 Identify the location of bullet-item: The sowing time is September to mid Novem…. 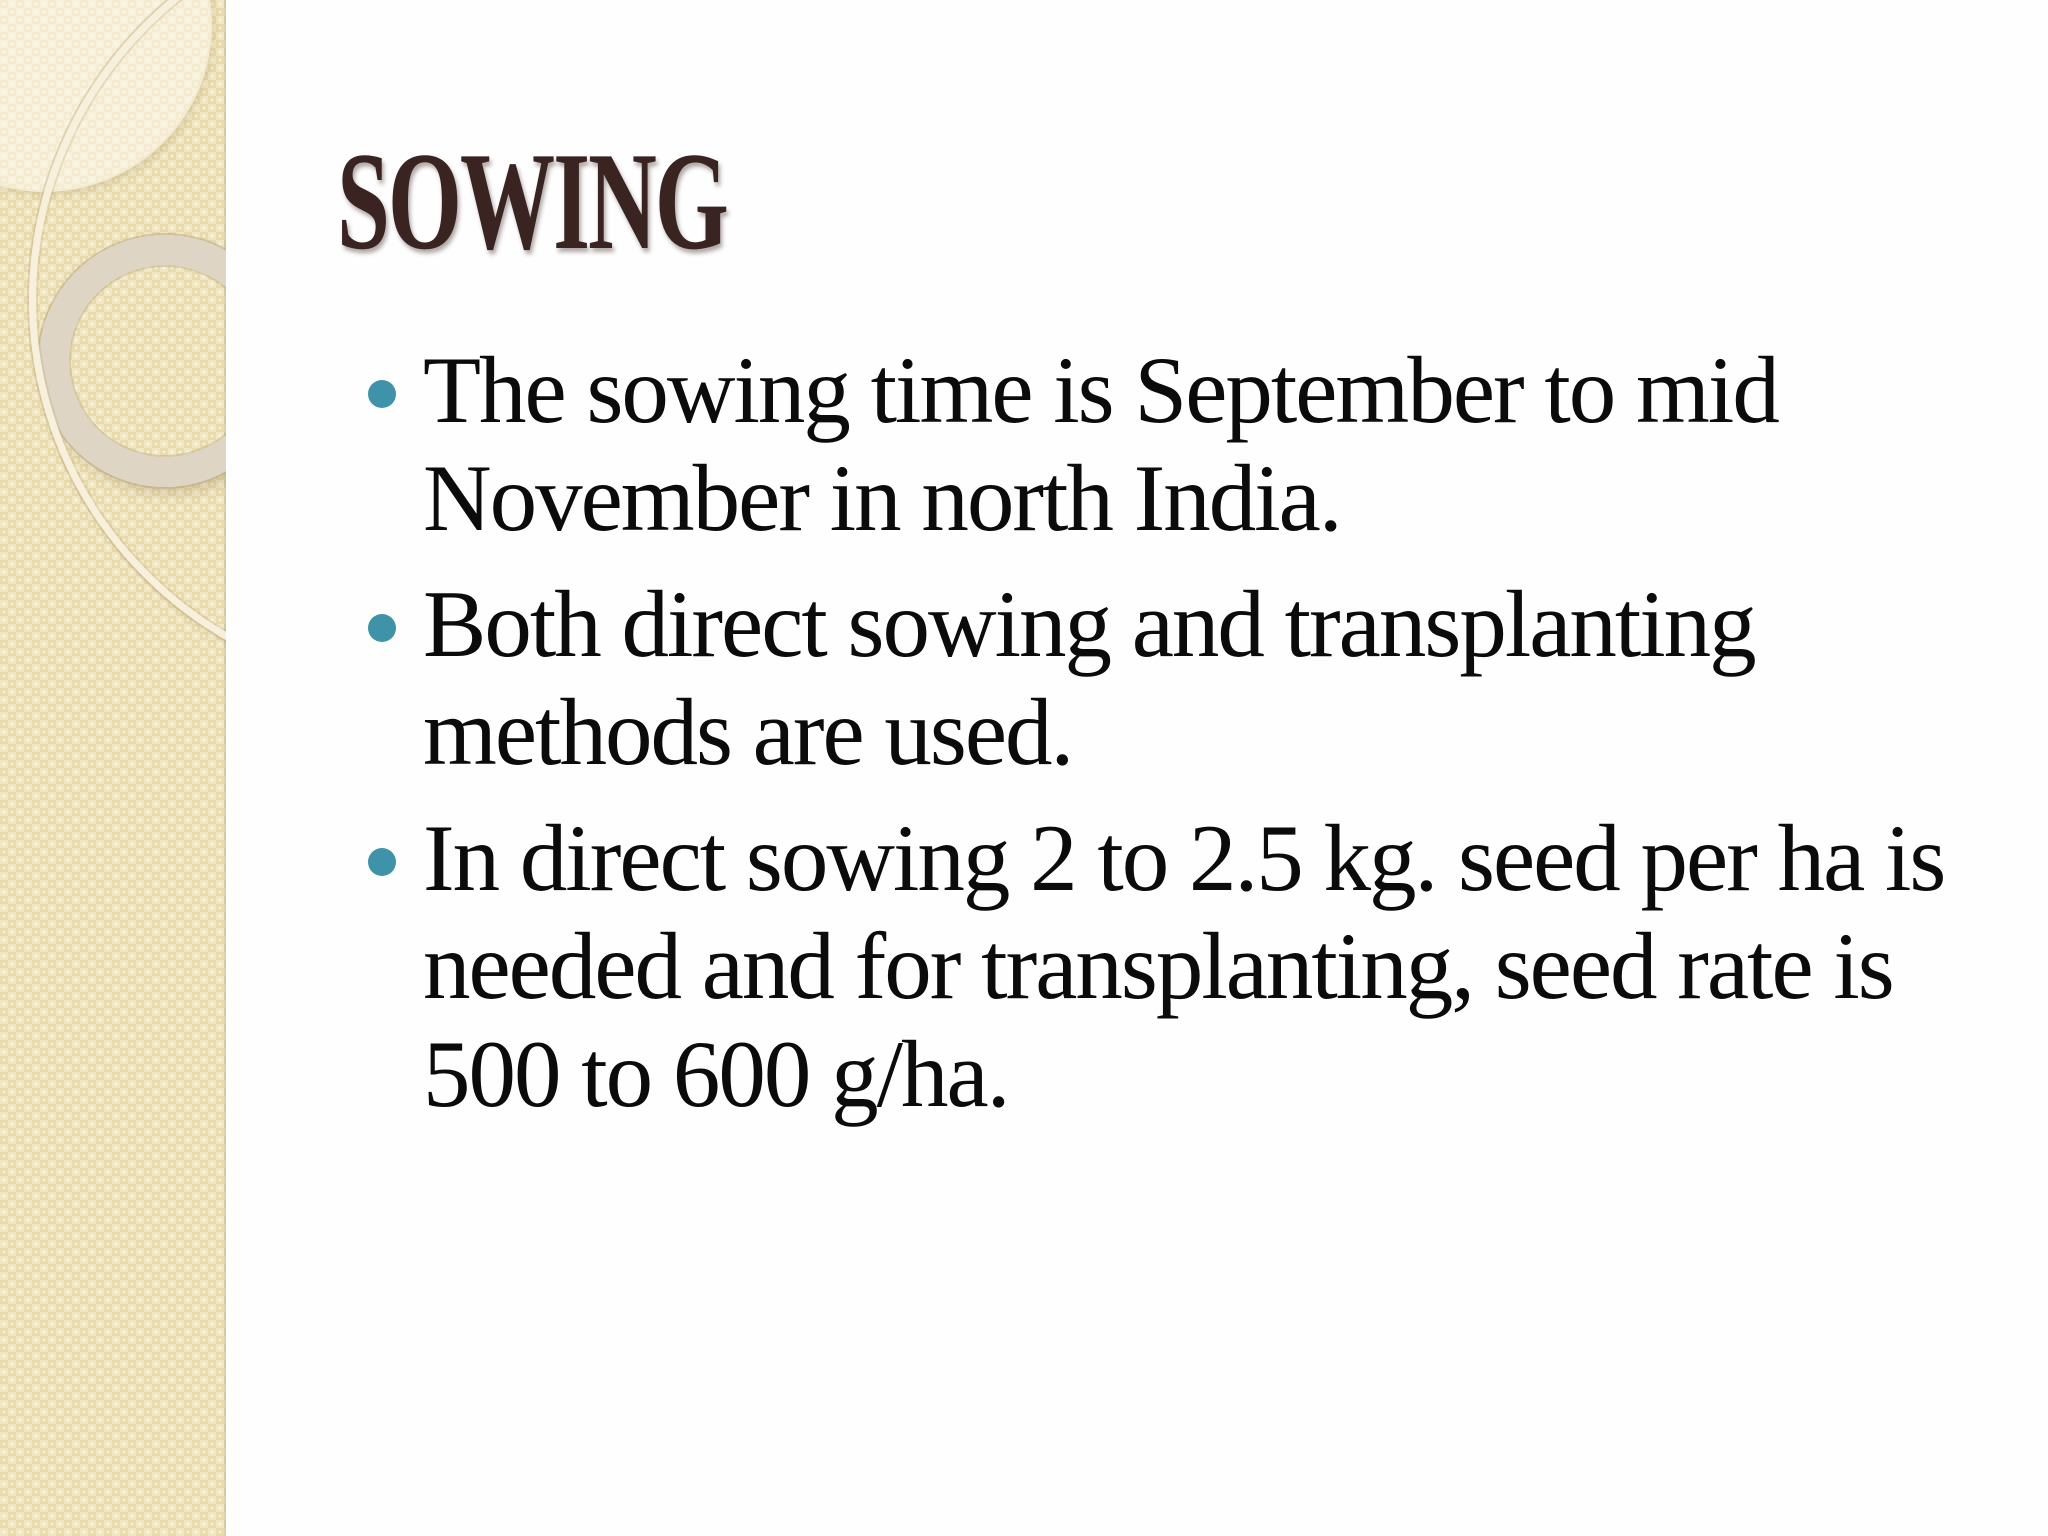
(1168, 444).